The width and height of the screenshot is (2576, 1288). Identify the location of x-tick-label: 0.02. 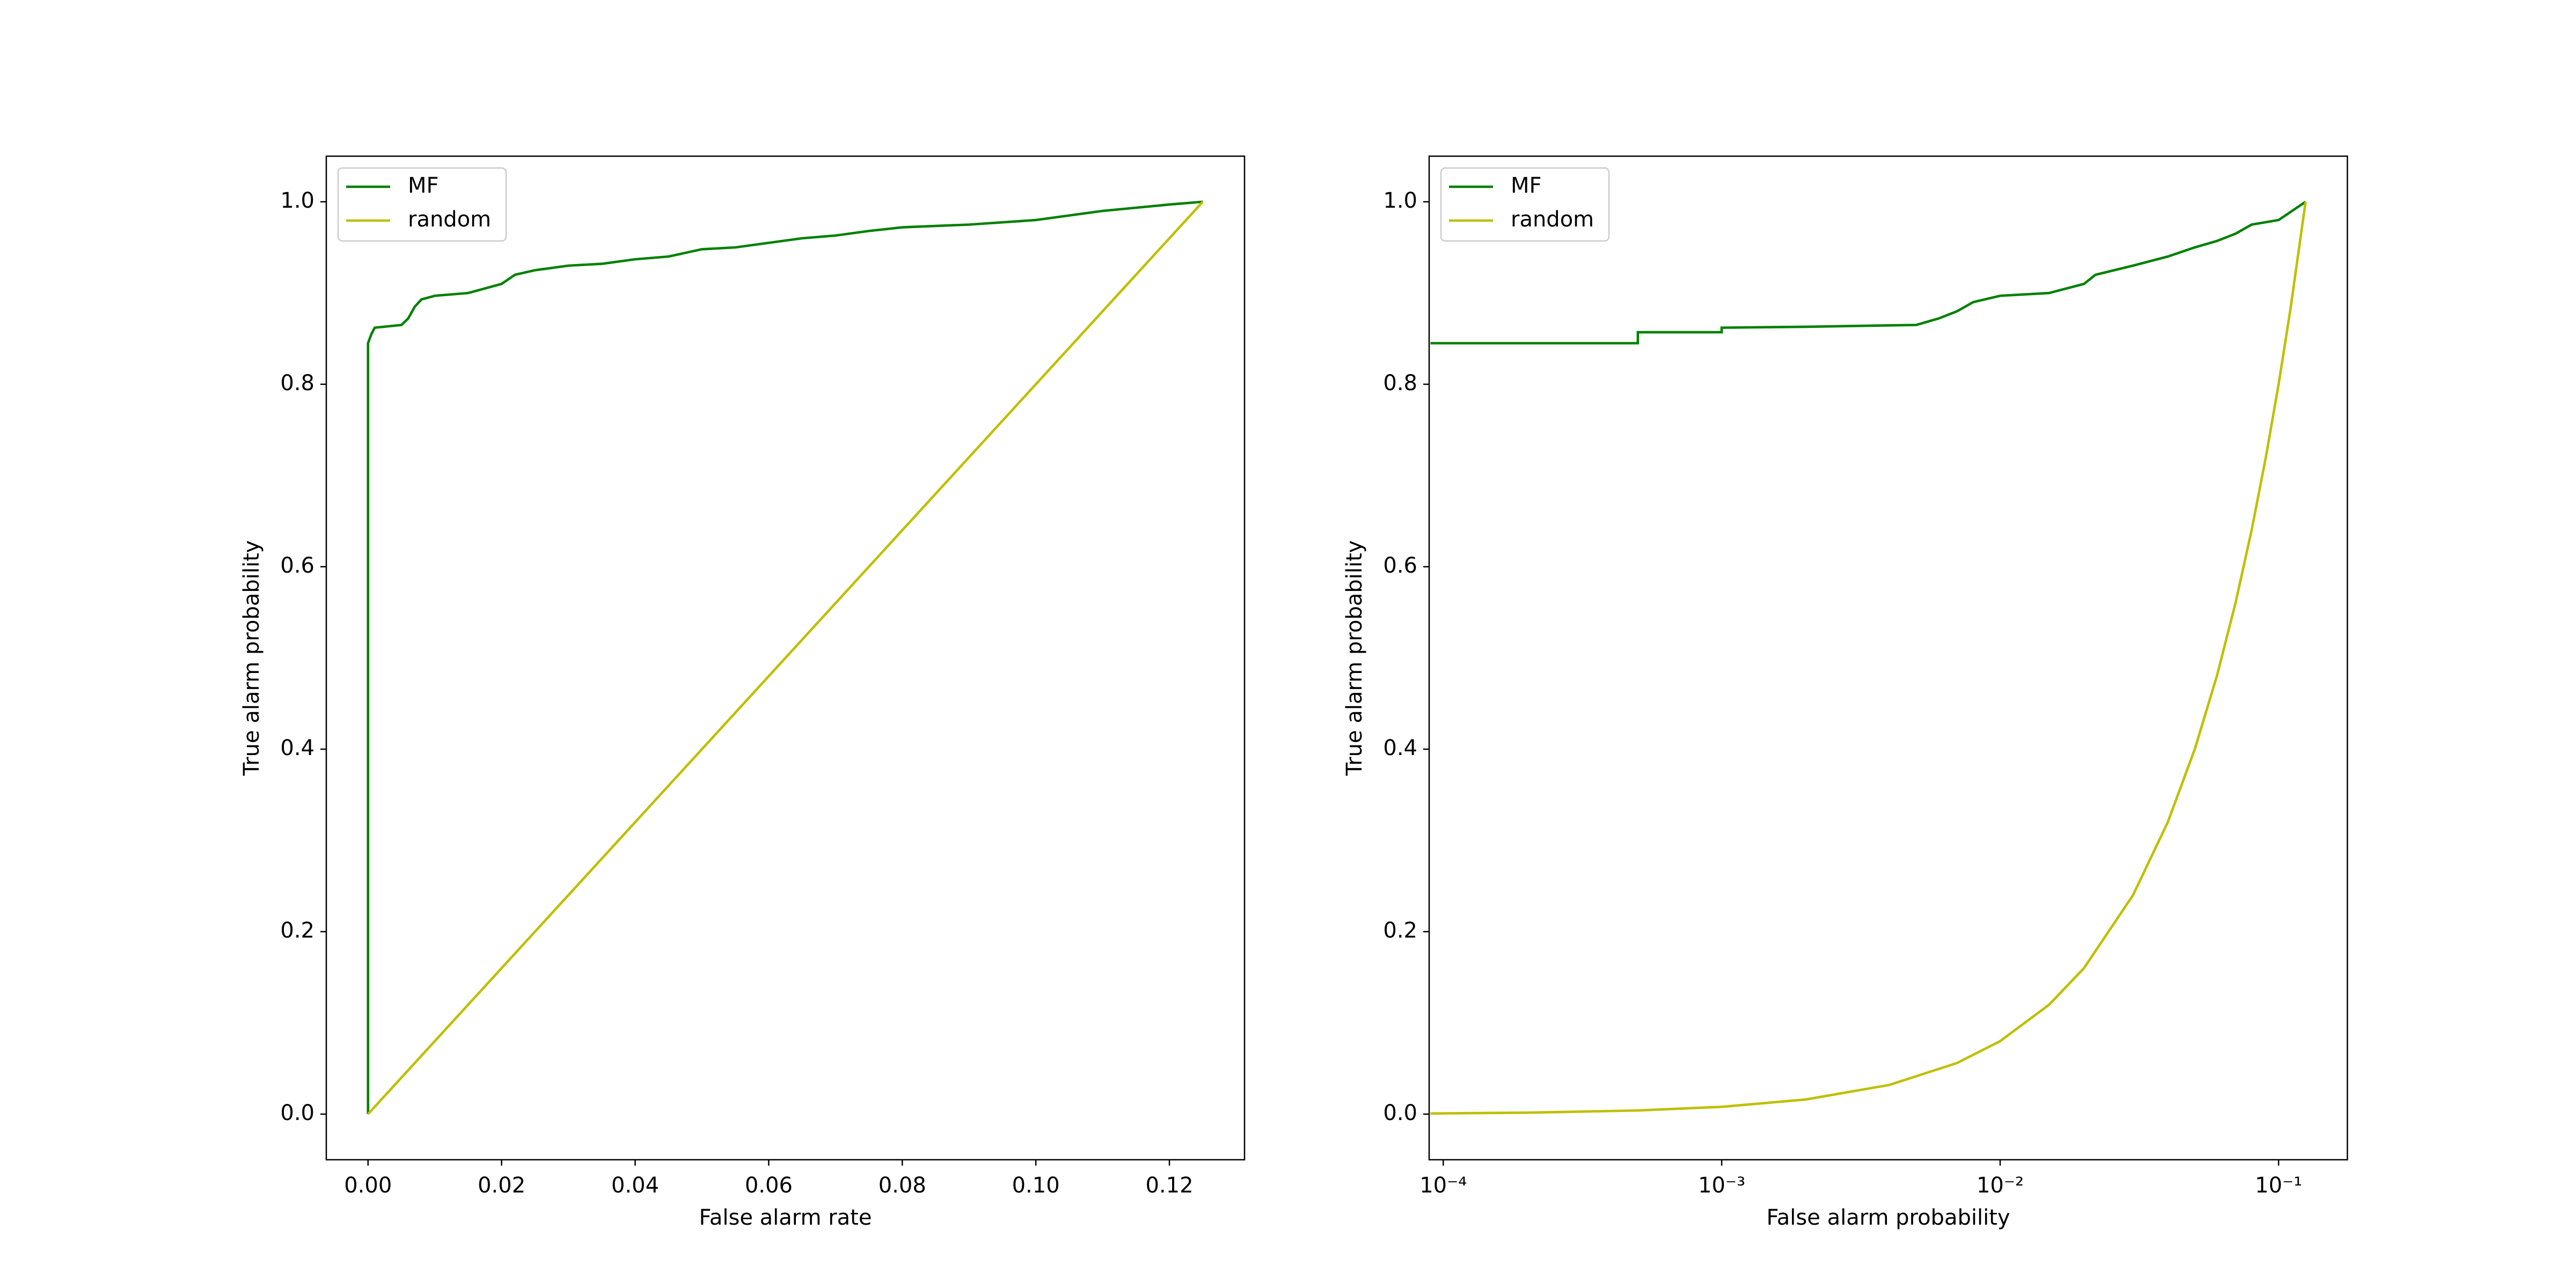
(501, 1185).